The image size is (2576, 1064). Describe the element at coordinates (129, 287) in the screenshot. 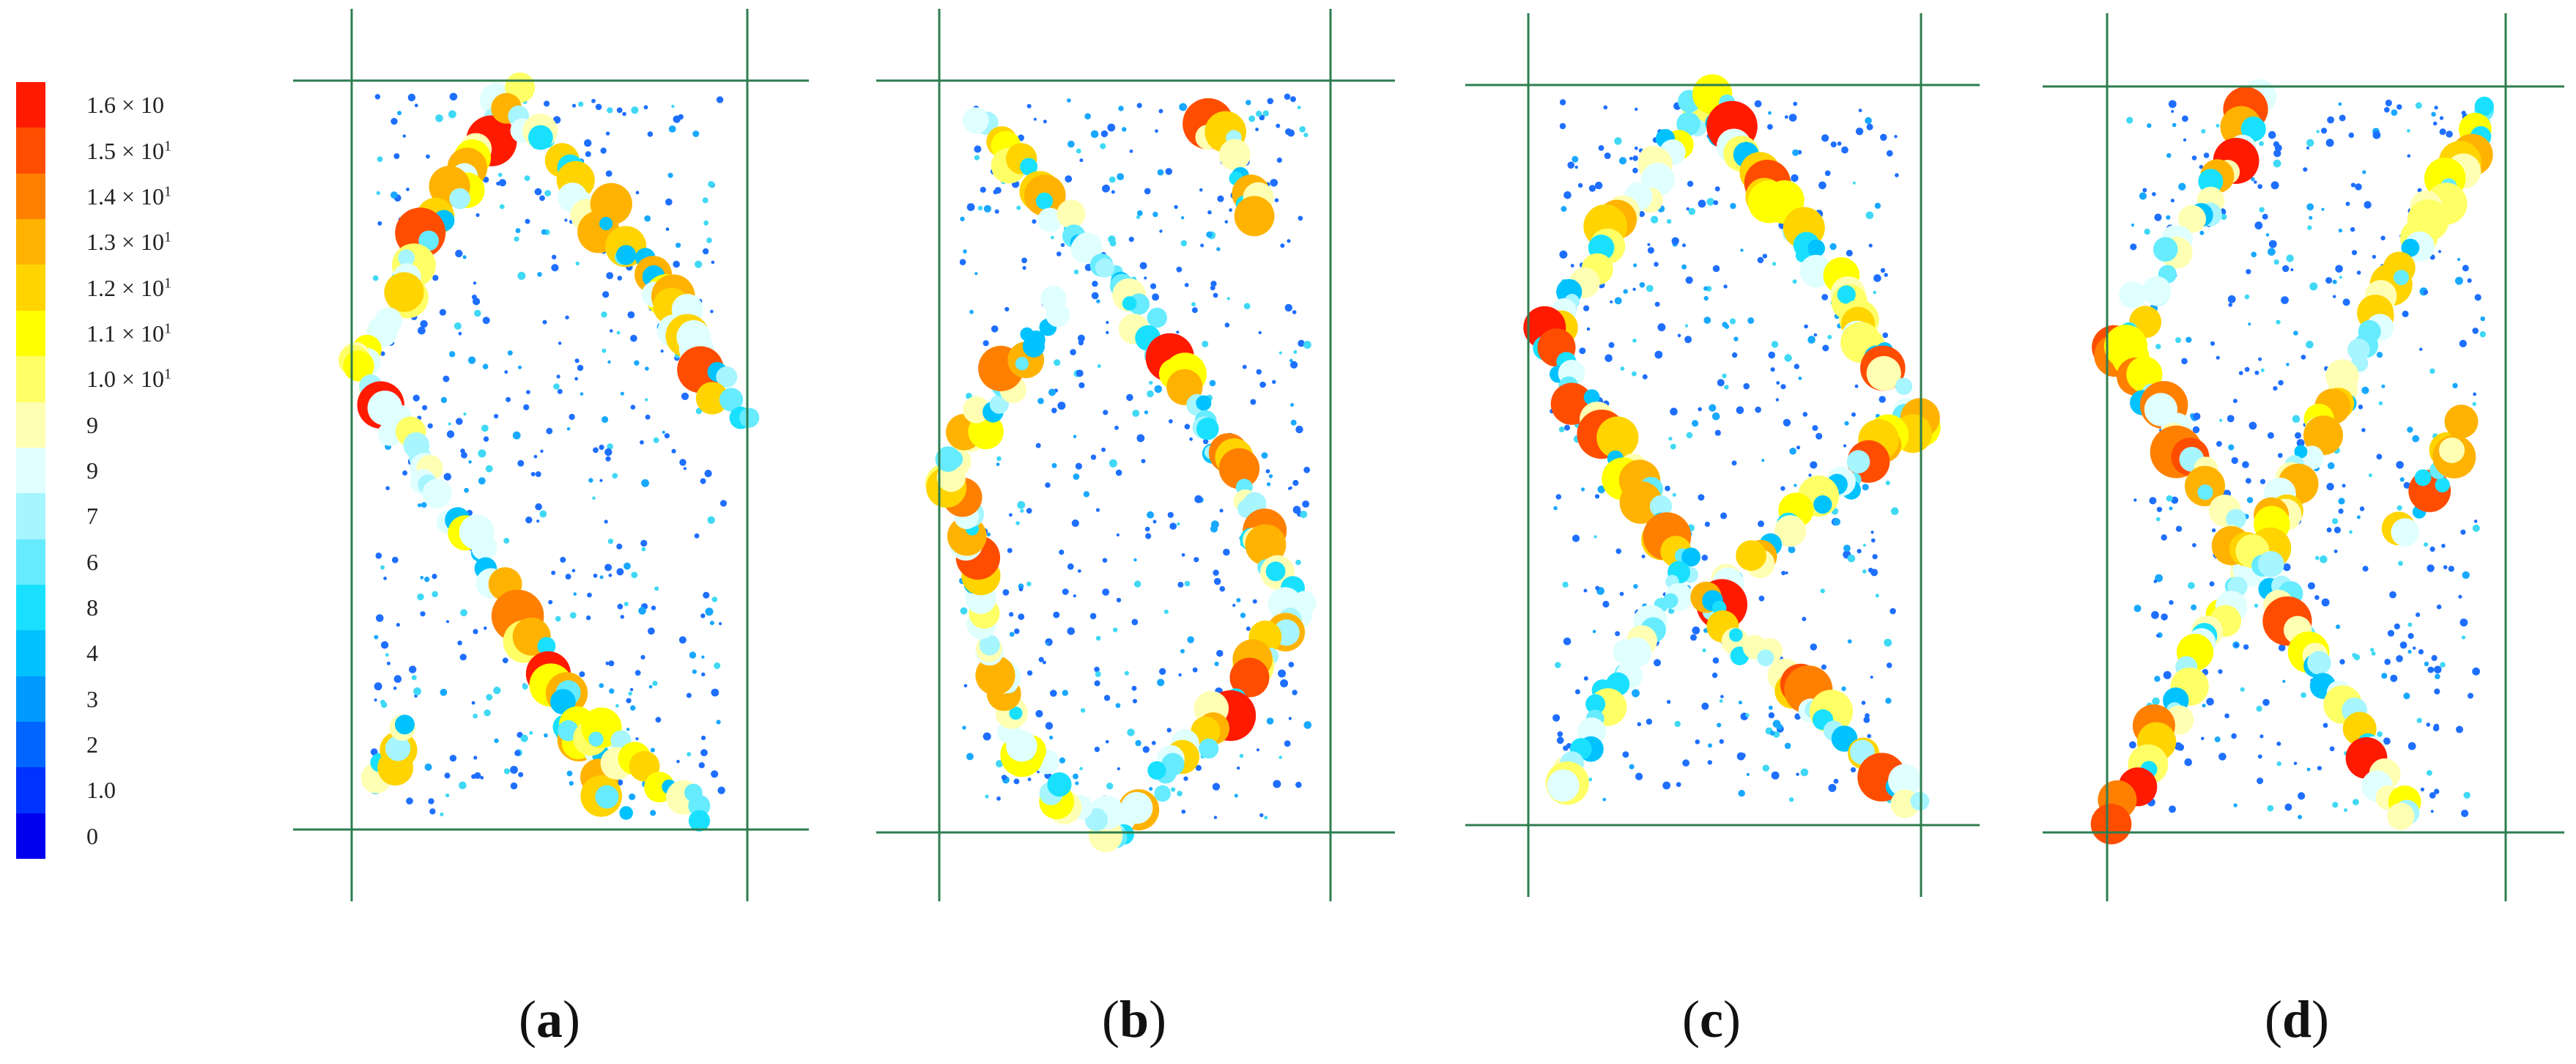

I see `colorbar-tick-label: 1.2 × 10¹` at that location.